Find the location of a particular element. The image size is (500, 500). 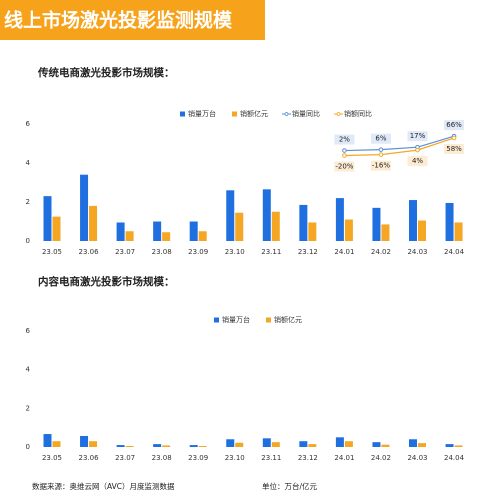

title-banner is located at coordinates (132, 20).